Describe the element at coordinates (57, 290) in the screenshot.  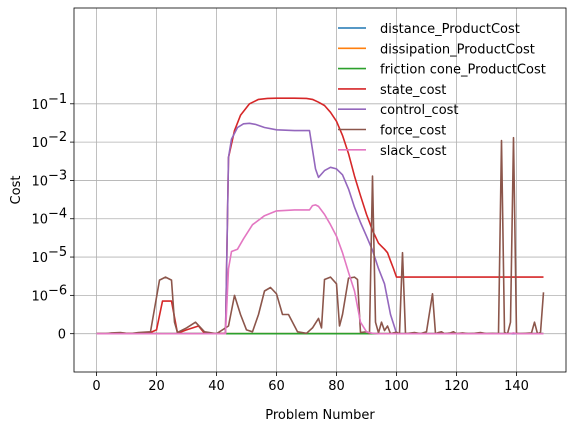
I see `y-tick-exponent: −6` at that location.